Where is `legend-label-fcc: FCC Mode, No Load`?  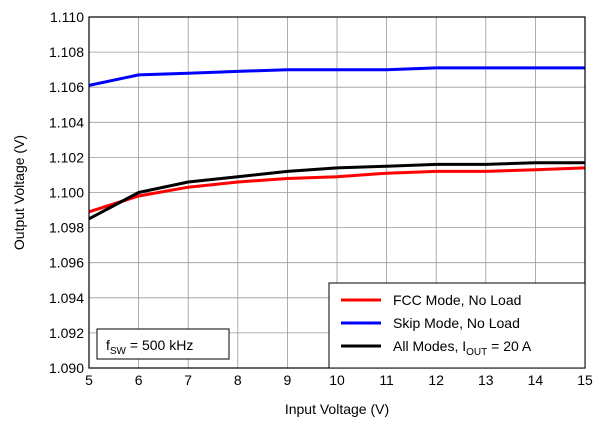 legend-label-fcc: FCC Mode, No Load is located at coordinates (457, 300).